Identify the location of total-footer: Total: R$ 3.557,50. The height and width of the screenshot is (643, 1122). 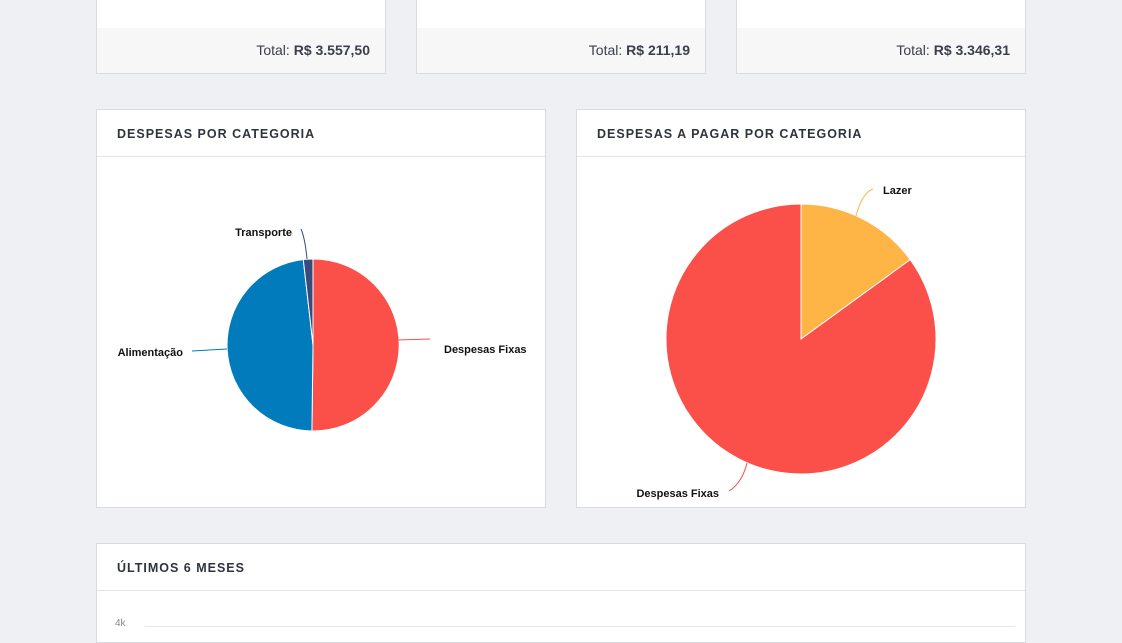
(241, 50).